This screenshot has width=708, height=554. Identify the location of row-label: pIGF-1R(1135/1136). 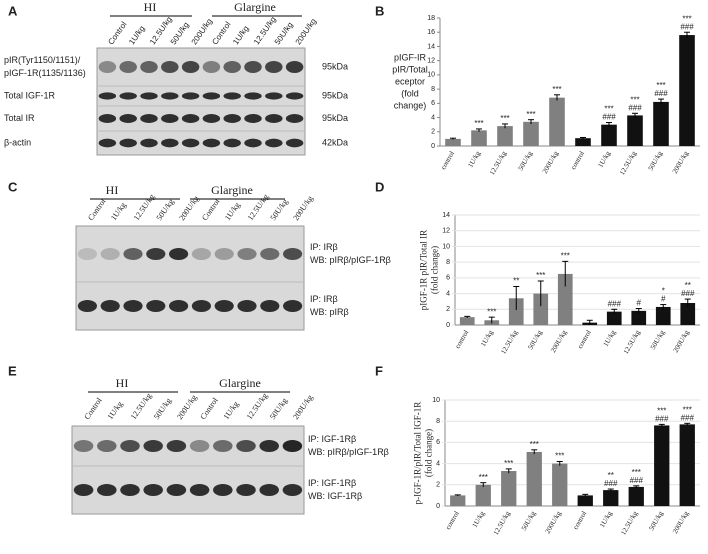
(45, 73).